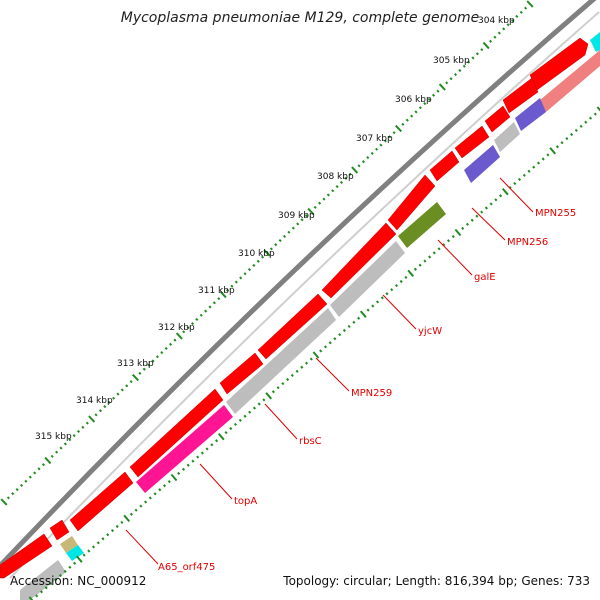 The image size is (600, 600). I want to click on gene-label-yjcw: yjcW, so click(430, 331).